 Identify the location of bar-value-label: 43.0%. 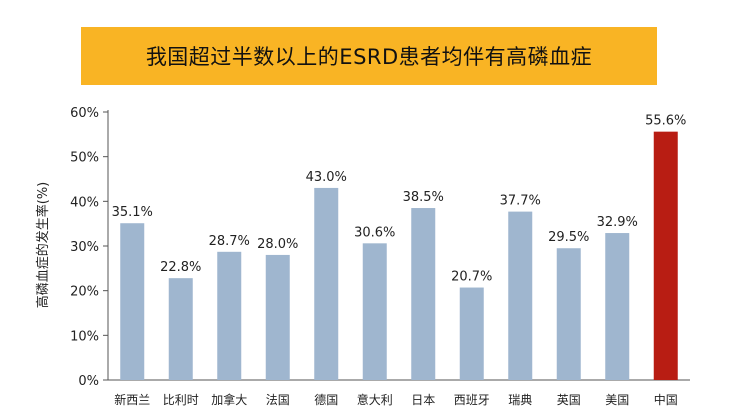
(326, 177).